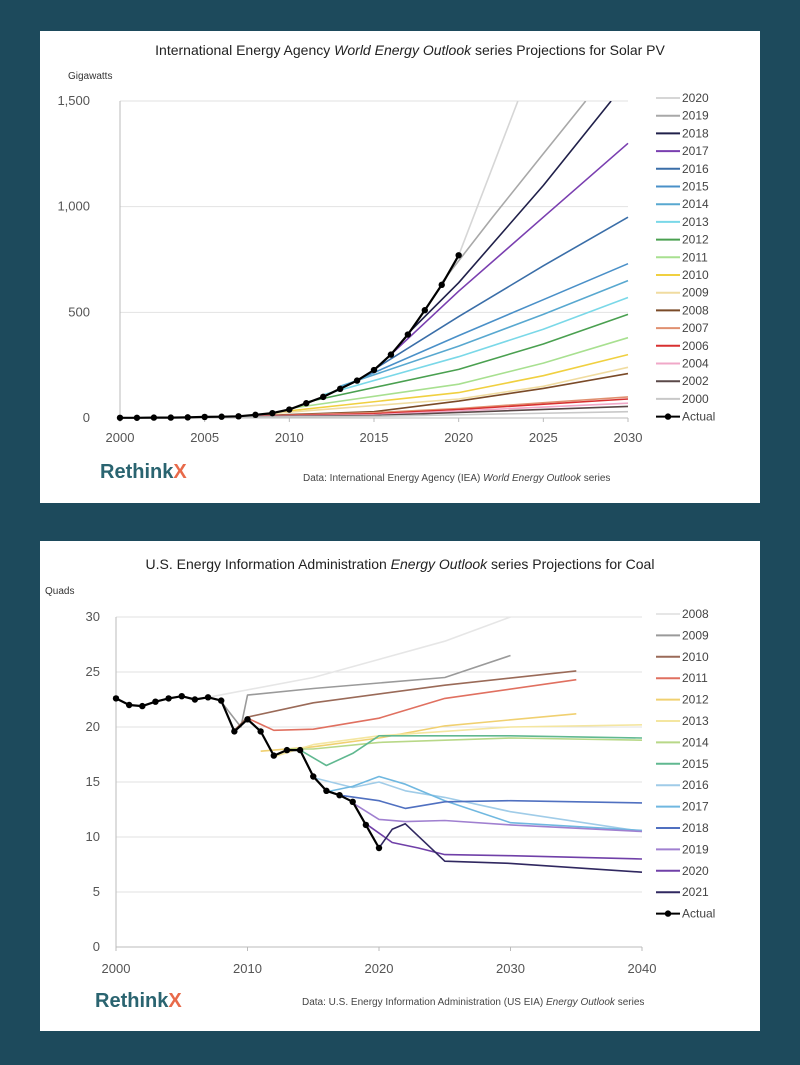 This screenshot has width=800, height=1065. What do you see at coordinates (116, 968) in the screenshot?
I see `x-tick-label: 2000` at bounding box center [116, 968].